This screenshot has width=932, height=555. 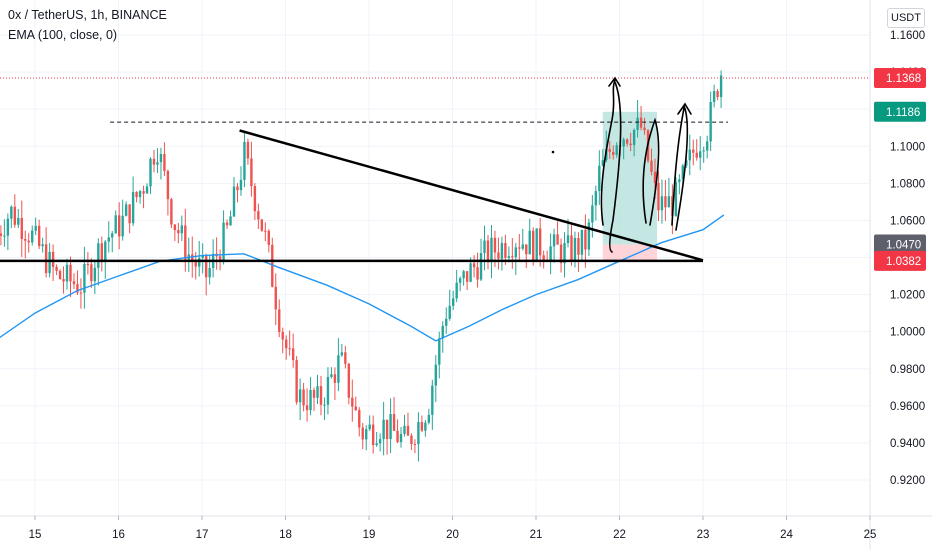 What do you see at coordinates (903, 246) in the screenshot?
I see `price-badge-label: 1.0470` at bounding box center [903, 246].